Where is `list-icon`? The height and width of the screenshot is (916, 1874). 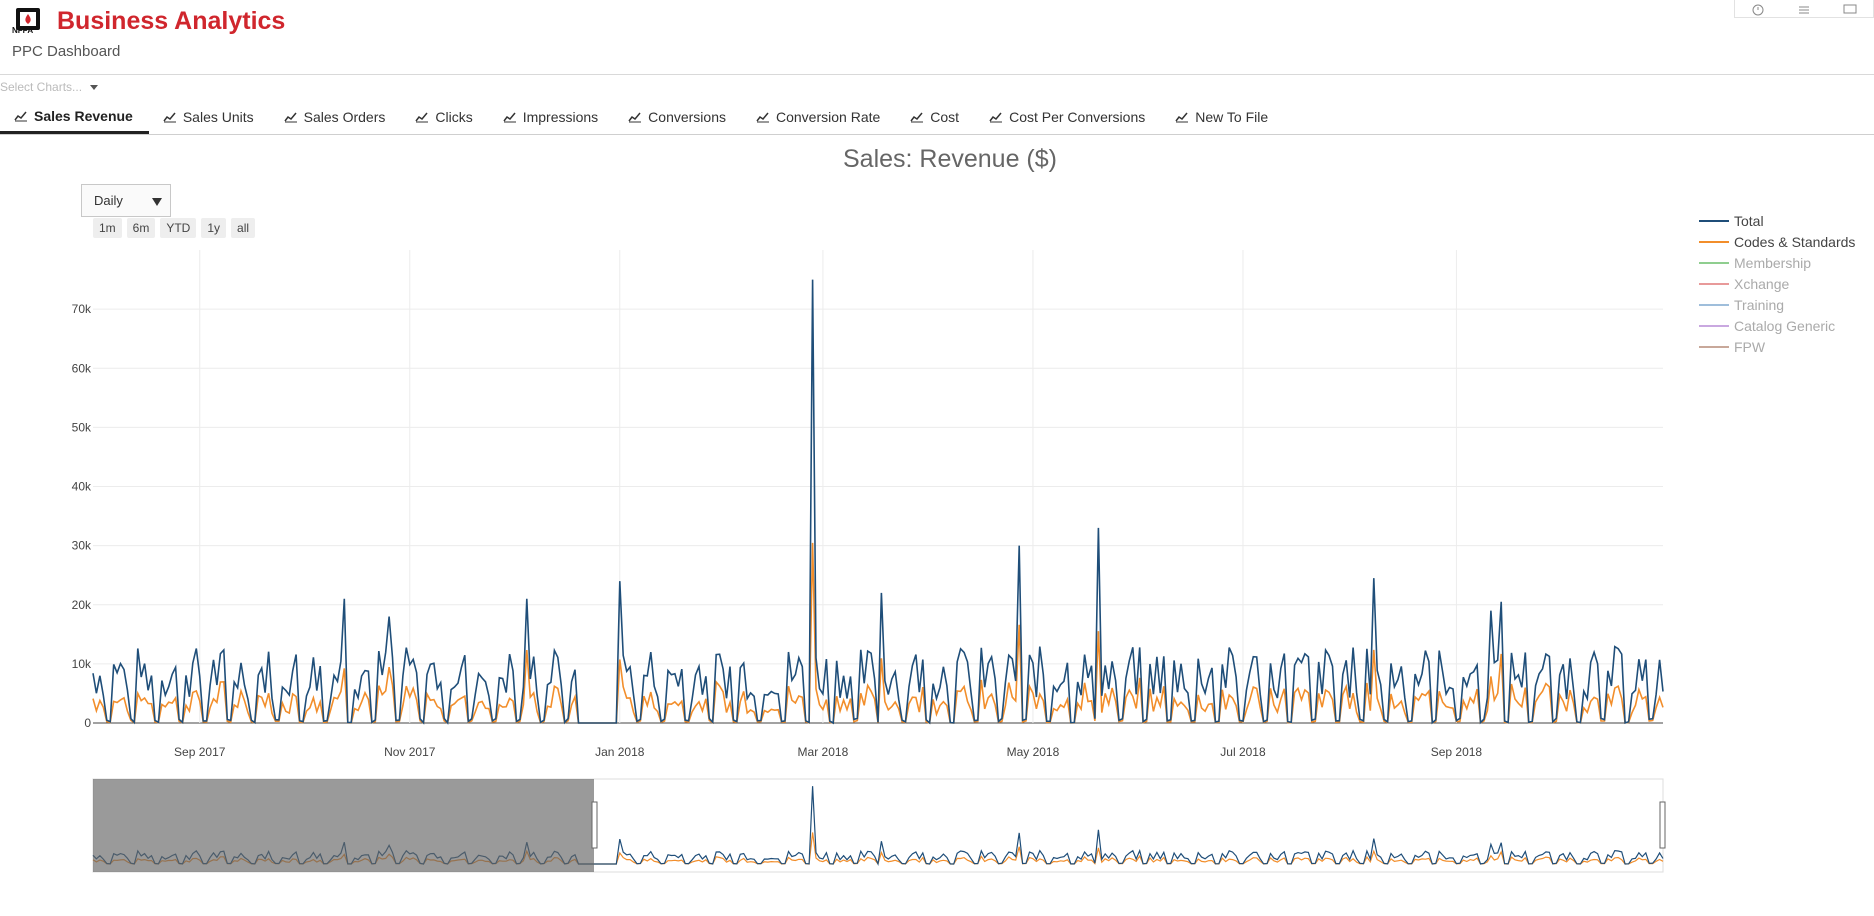
list-icon is located at coordinates (1804, 9).